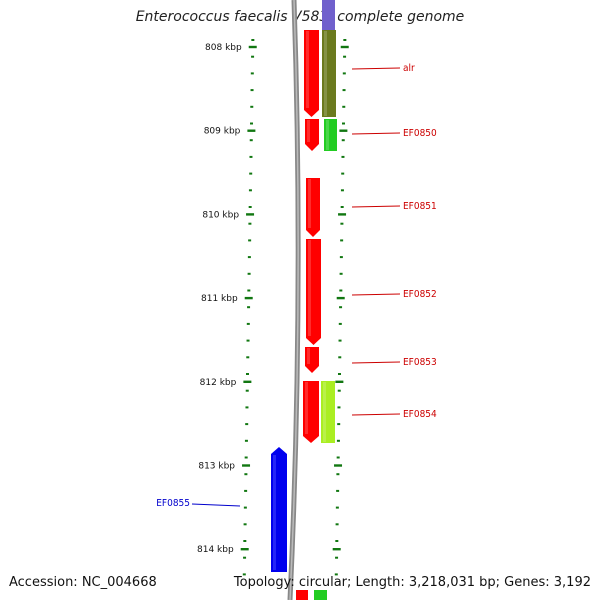  Describe the element at coordinates (223, 48) in the screenshot. I see `tick-label: 808 kbp` at that location.